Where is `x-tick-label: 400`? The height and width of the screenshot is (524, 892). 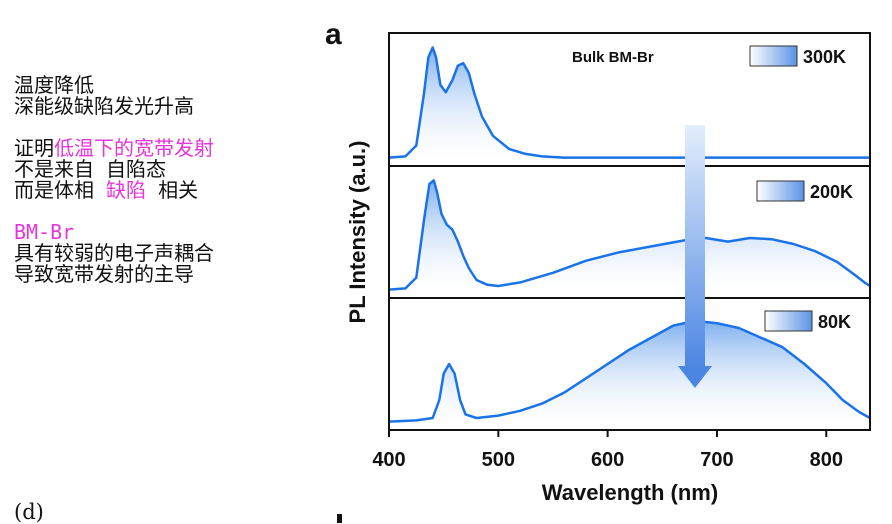
x-tick-label: 400 is located at coordinates (388, 460).